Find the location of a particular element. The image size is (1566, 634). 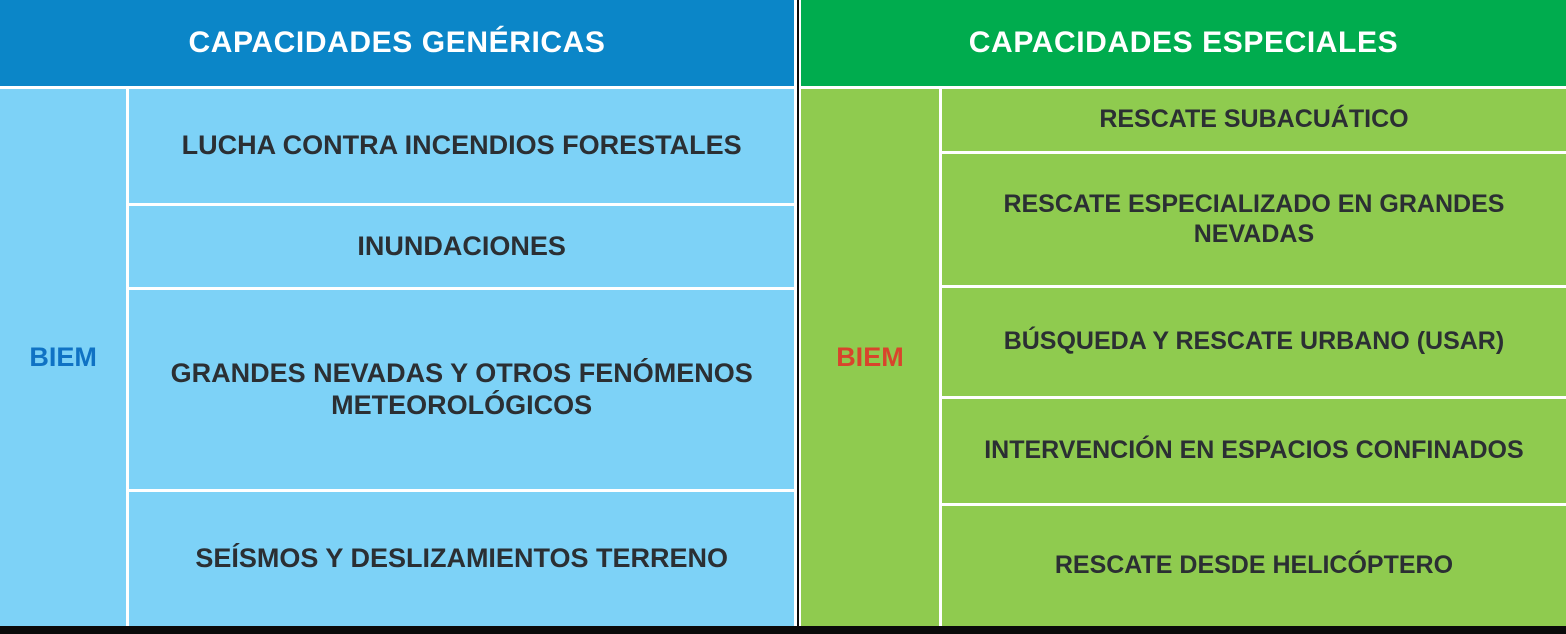

special-header-divider is located at coordinates (1183, 87).